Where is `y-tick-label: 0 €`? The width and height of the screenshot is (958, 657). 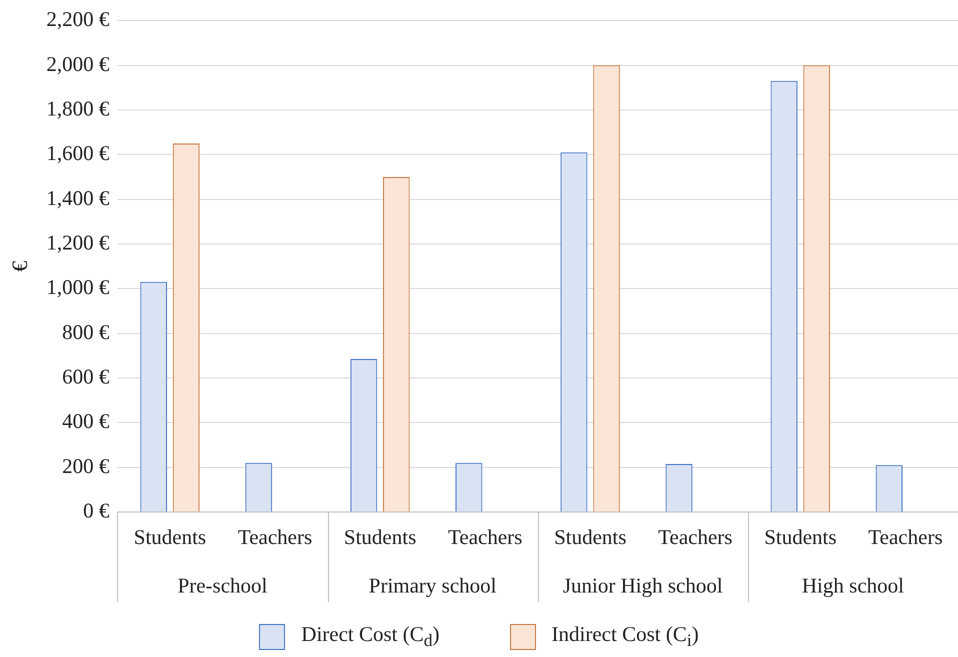 y-tick-label: 0 € is located at coordinates (96, 510).